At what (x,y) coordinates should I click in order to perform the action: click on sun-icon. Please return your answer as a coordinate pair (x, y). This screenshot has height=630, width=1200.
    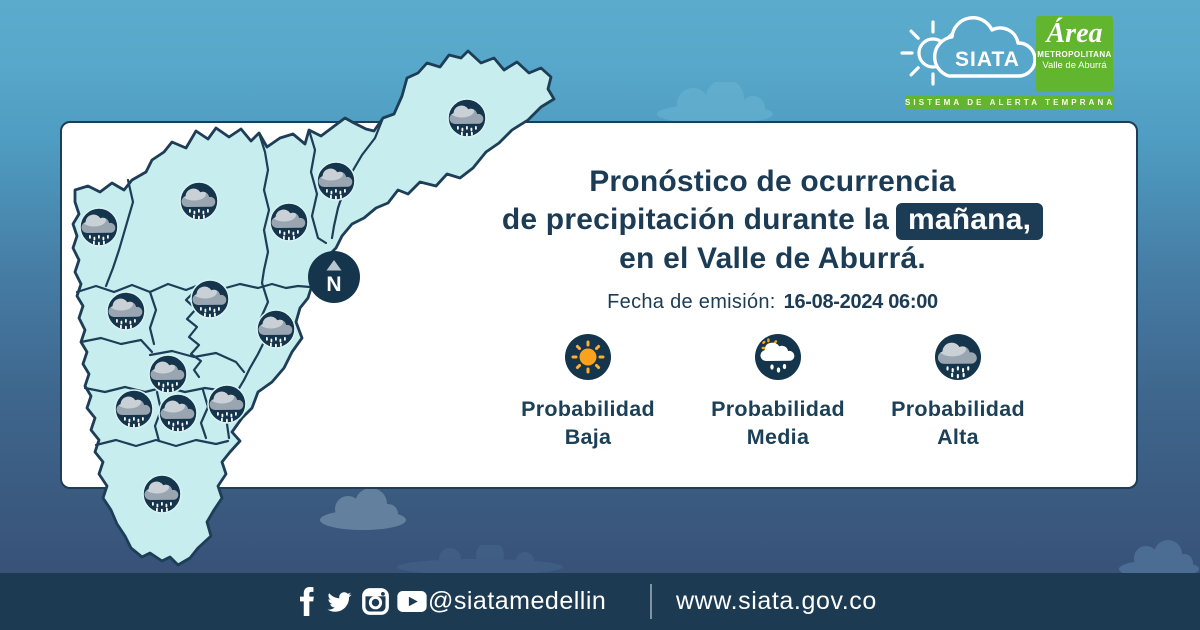
    Looking at the image, I should click on (588, 357).